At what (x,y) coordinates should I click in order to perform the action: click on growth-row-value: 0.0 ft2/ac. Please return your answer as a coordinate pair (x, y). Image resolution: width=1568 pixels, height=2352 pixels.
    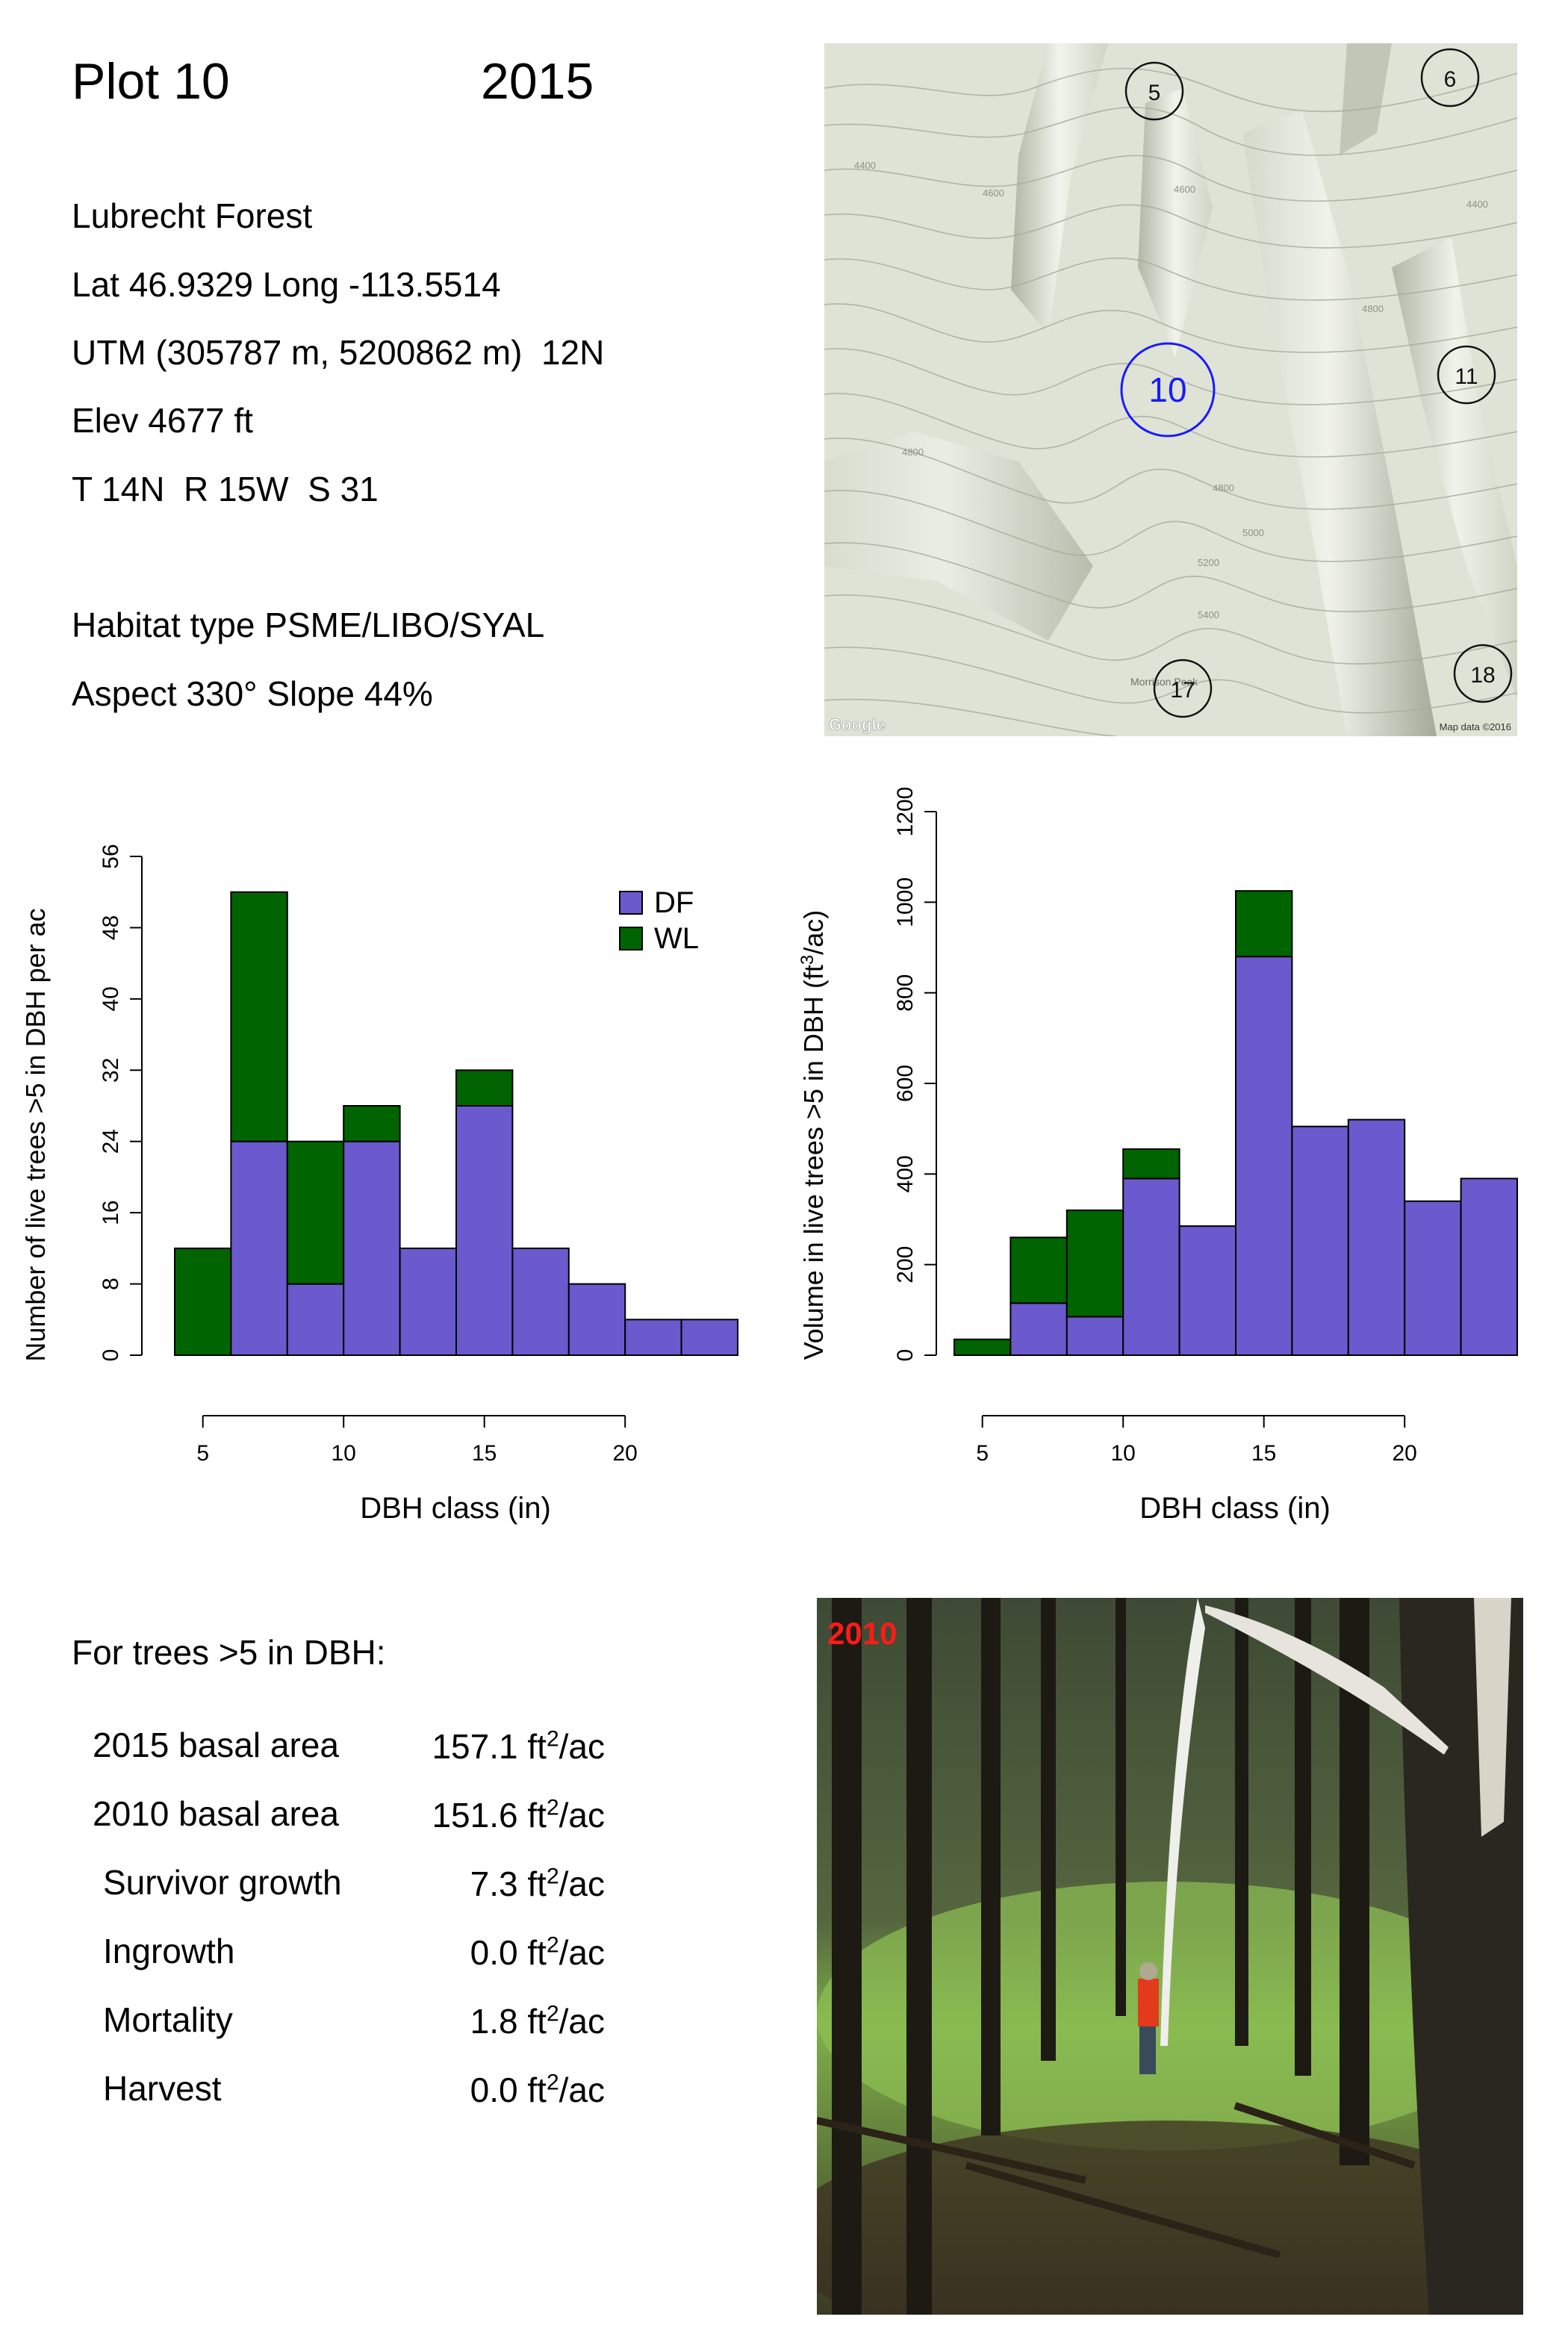
    Looking at the image, I should click on (463, 1952).